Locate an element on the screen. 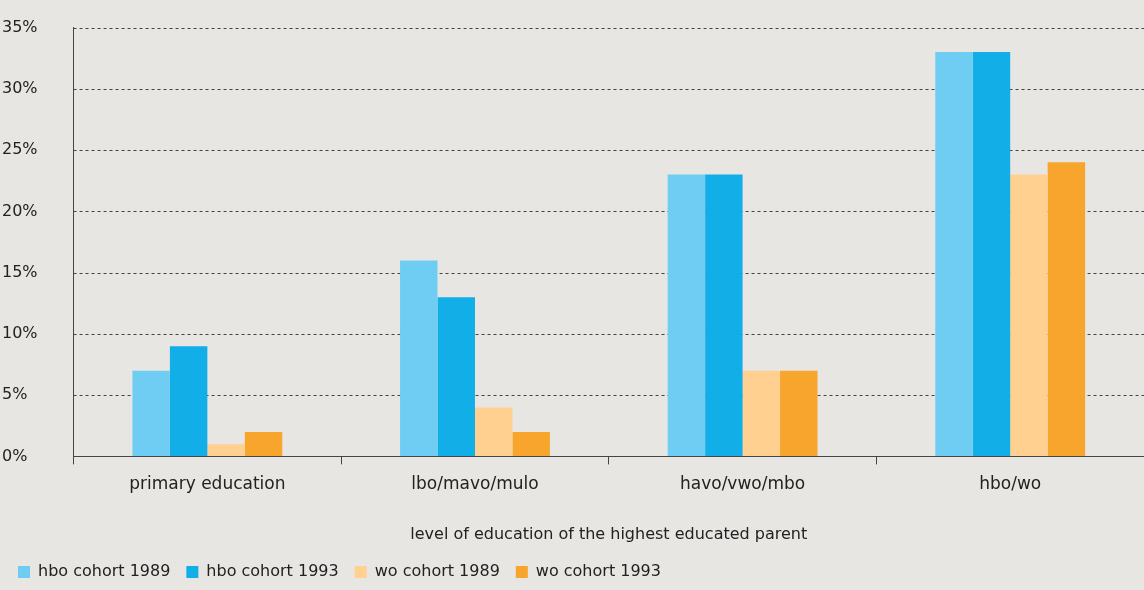 This screenshot has width=1144, height=590. legend-label: wo cohort 1993 is located at coordinates (598, 571).